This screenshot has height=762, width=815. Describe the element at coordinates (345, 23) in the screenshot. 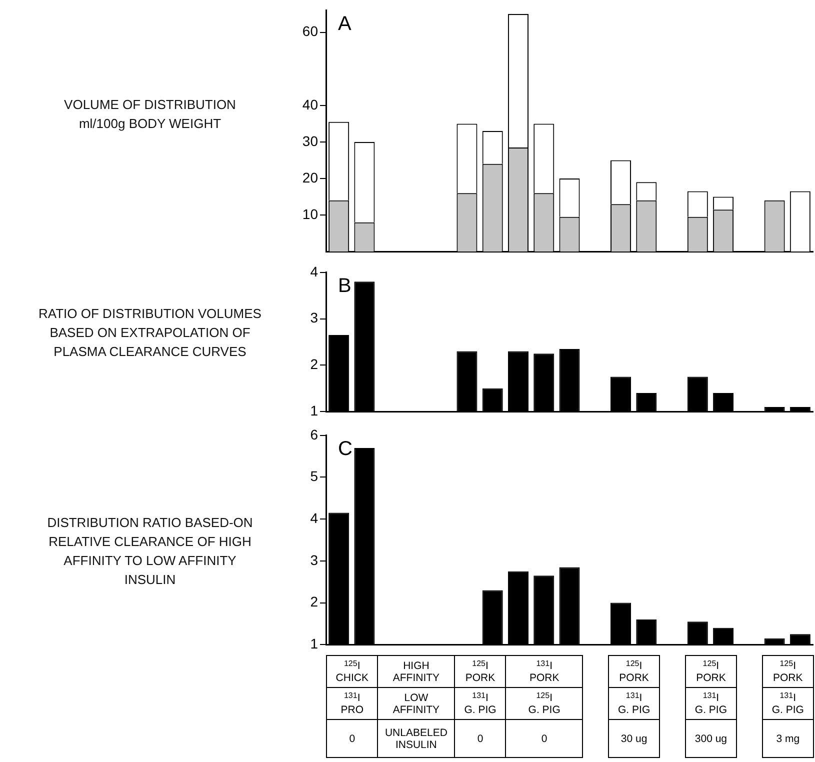

I see `chart-title: A` at that location.